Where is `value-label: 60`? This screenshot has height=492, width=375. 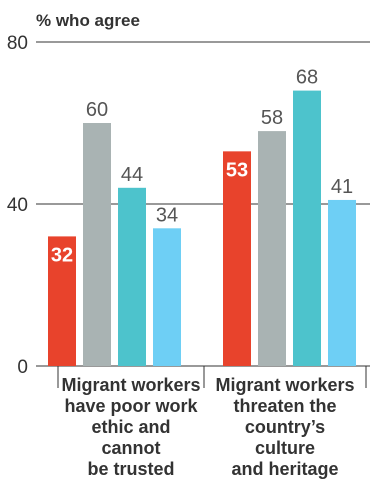 value-label: 60 is located at coordinates (97, 110).